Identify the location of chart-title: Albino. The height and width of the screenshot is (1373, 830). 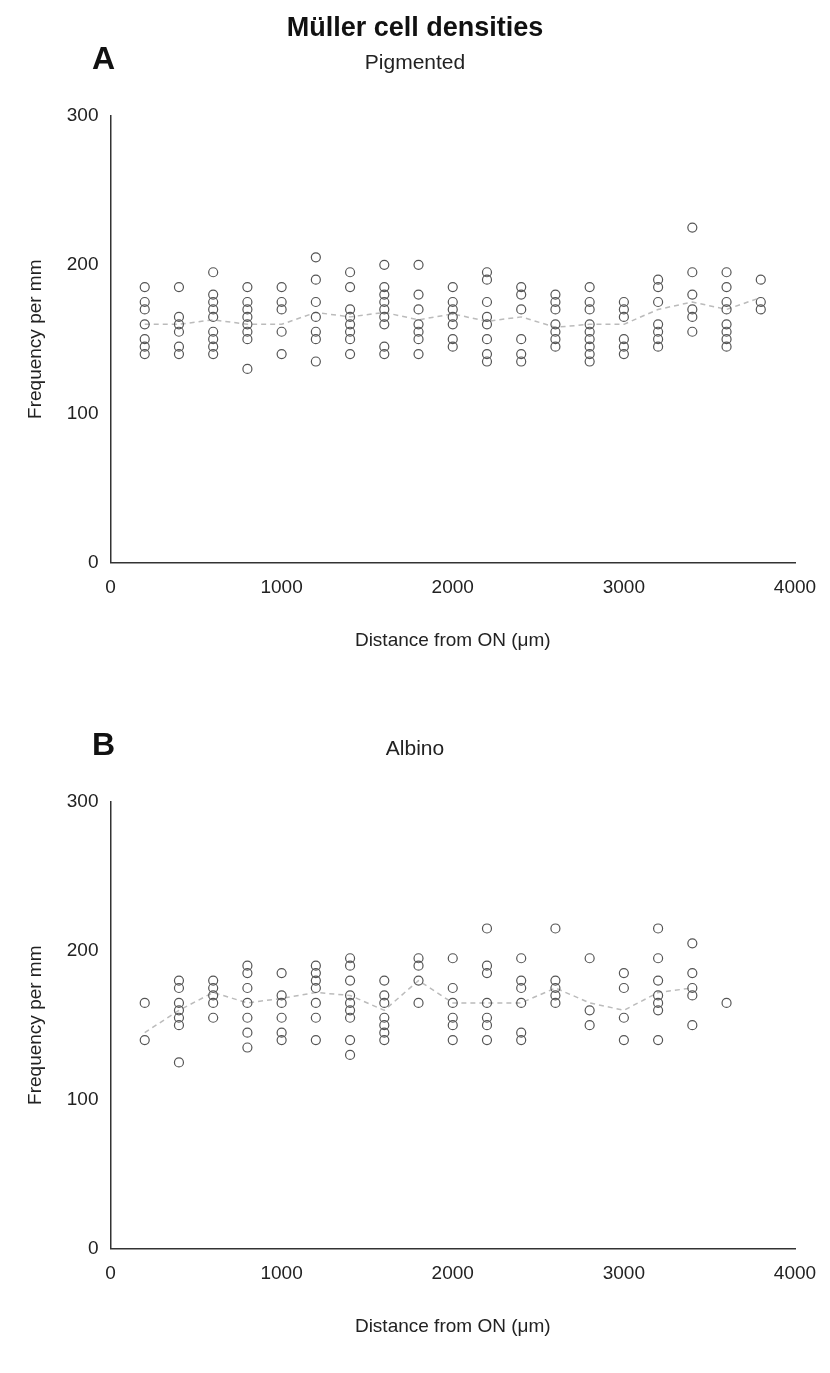
(415, 747).